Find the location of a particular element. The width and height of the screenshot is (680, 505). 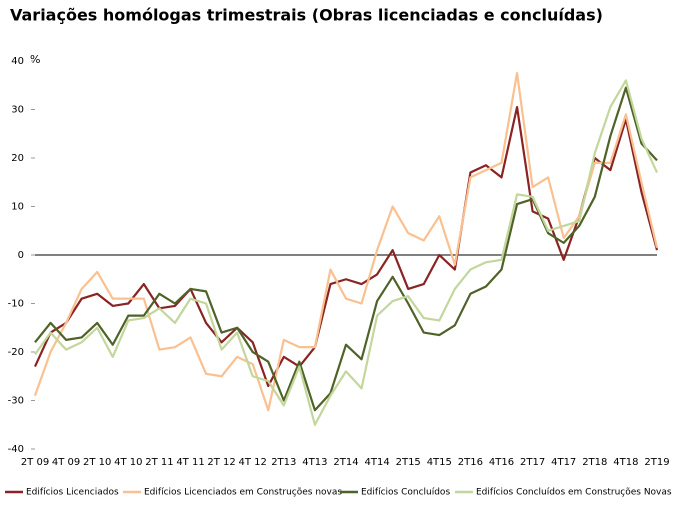

x-tick-label: 2T18 is located at coordinates (594, 462).